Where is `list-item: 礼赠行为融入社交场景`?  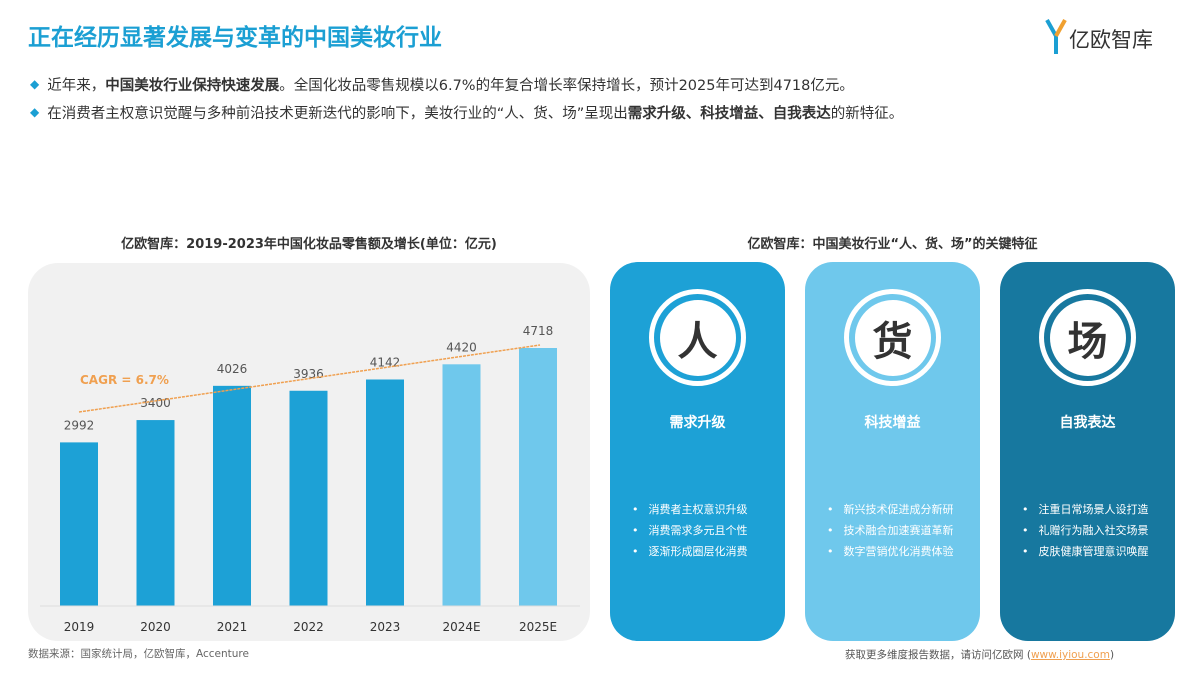
list-item: 礼赠行为融入社交场景 is located at coordinates (1085, 530).